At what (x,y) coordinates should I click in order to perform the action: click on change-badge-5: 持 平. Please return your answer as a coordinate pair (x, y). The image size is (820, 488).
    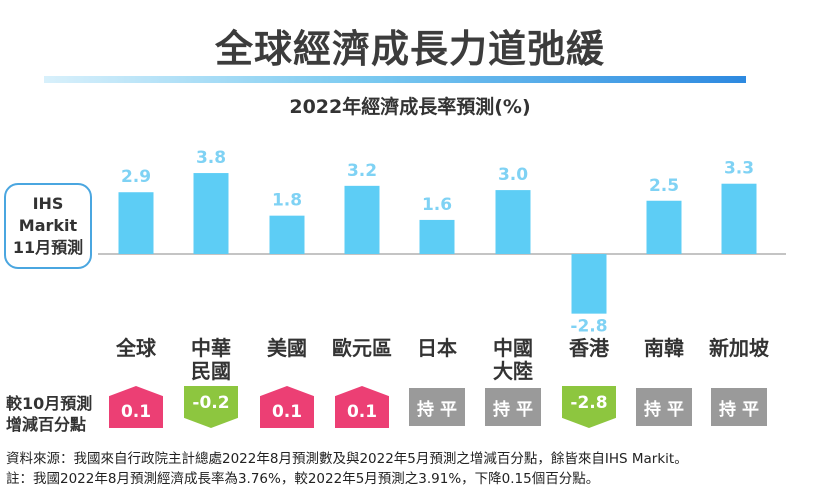
    Looking at the image, I should click on (513, 407).